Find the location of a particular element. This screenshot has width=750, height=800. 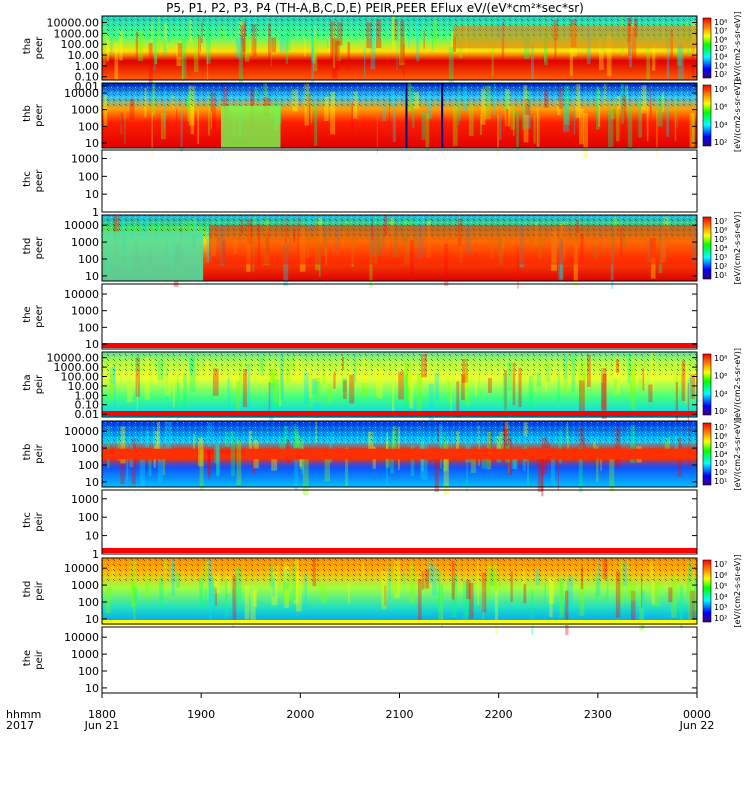

y-tick-label: 0.01 is located at coordinates (87, 414).